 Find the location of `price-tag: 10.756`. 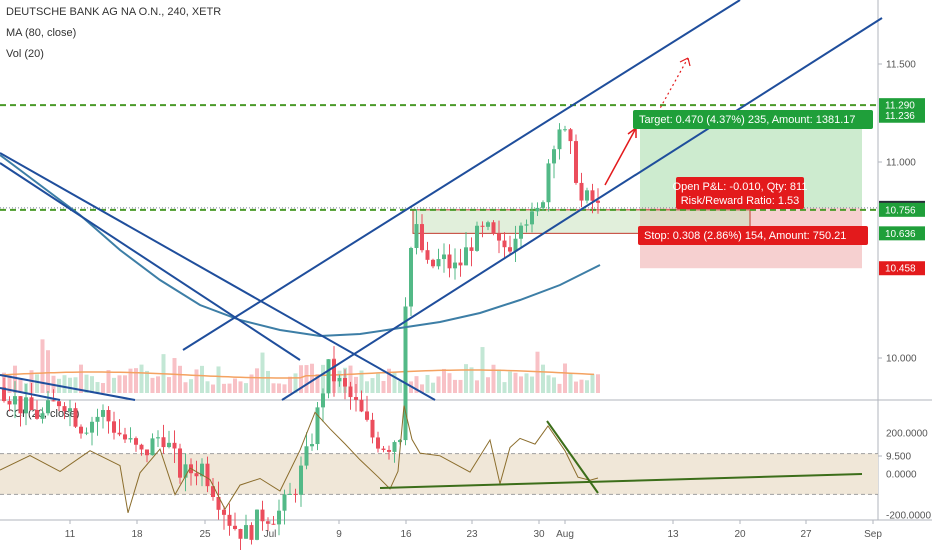

price-tag: 10.756 is located at coordinates (902, 209).